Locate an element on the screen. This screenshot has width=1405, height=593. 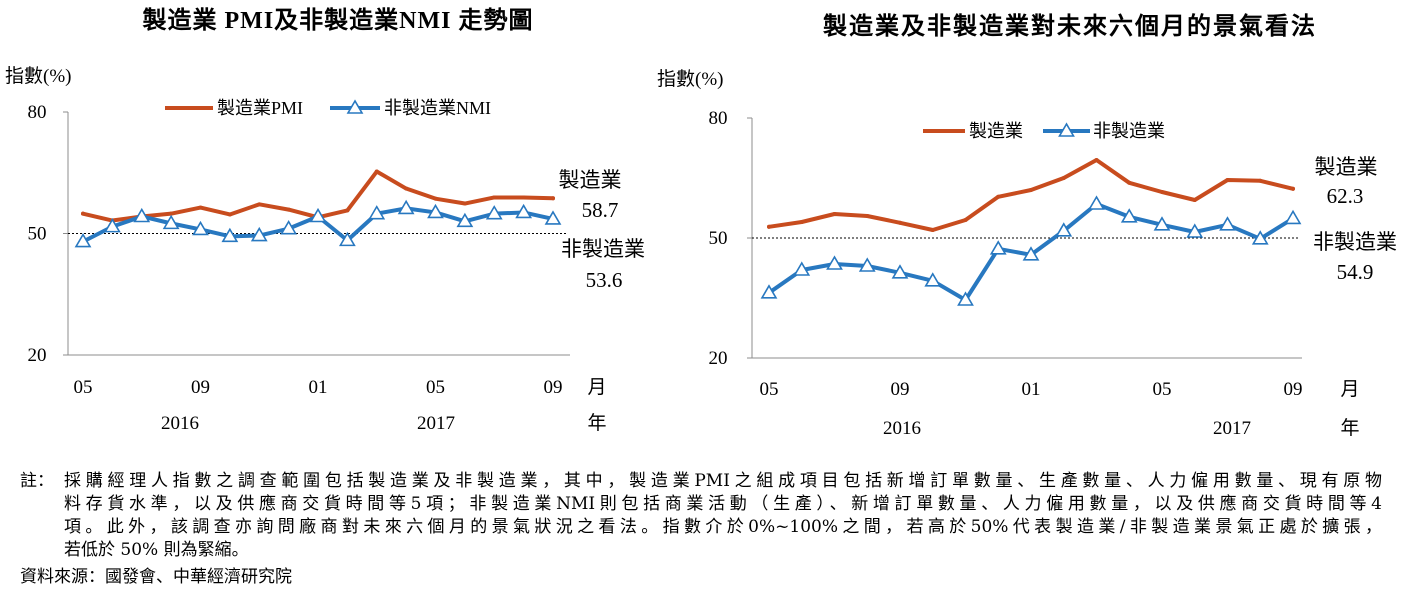
legend-item-manufacturing-outlook: 製造業 is located at coordinates (973, 131).